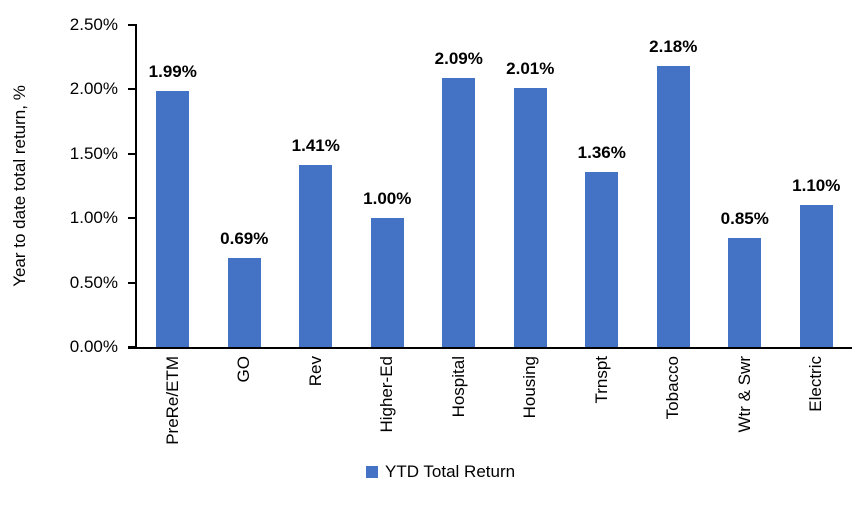 The width and height of the screenshot is (852, 513). Describe the element at coordinates (93, 24) in the screenshot. I see `y-tick-label: 2.50%` at that location.